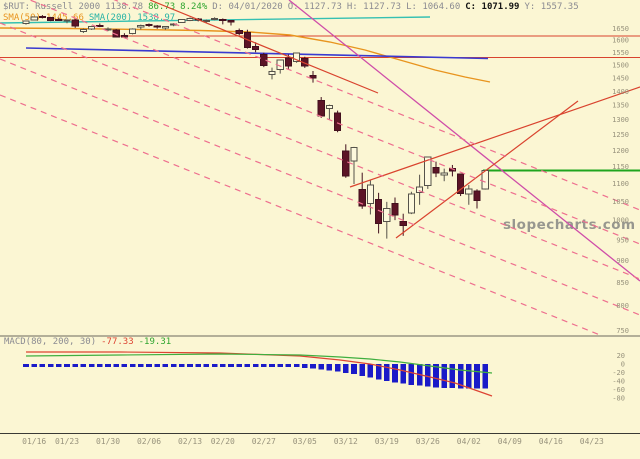 Image resolution: width=640 pixels, height=459 pixels. Describe the element at coordinates (124, 7) in the screenshot. I see `last-price: 1138.78` at that location.